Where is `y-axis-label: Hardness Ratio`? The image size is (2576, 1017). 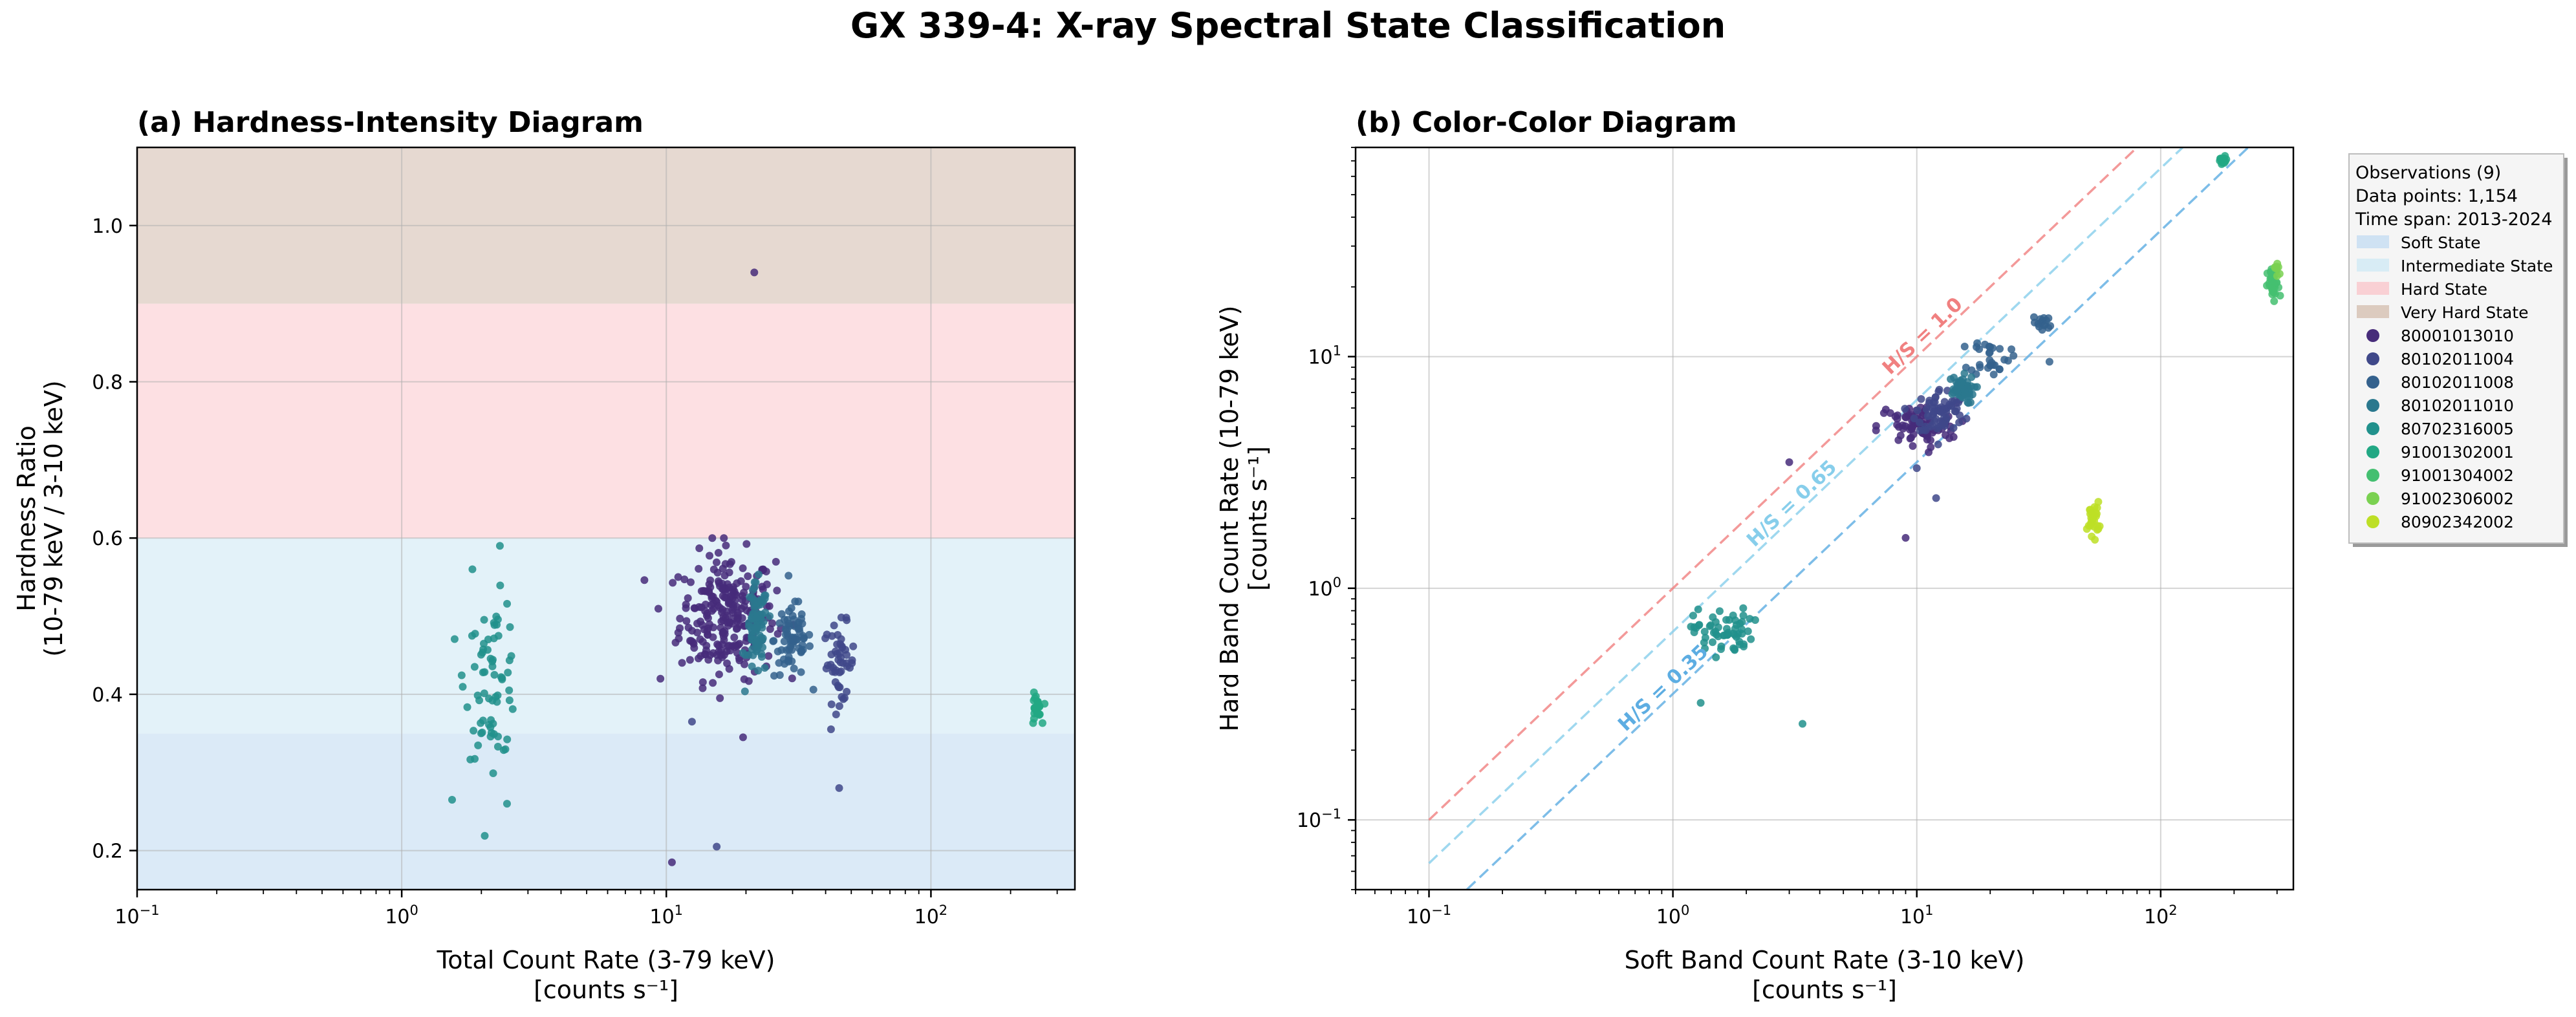 y-axis-label: Hardness Ratio is located at coordinates (26, 518).